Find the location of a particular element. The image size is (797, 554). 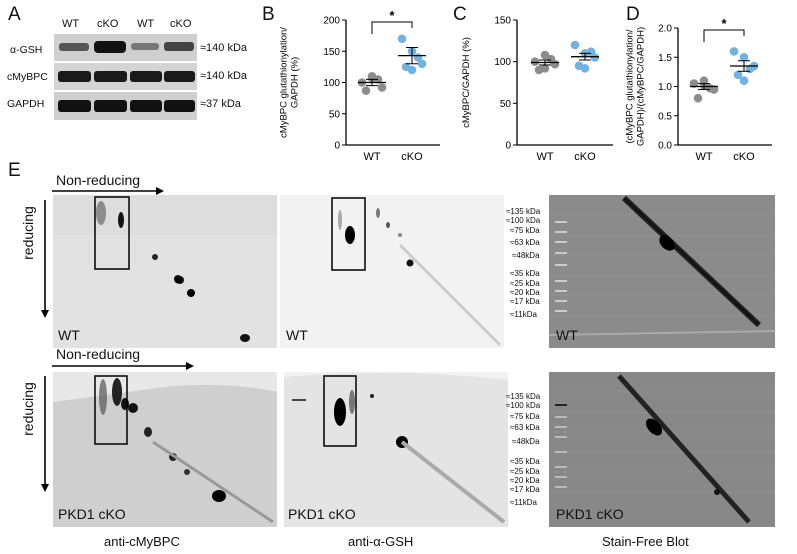

scatter-chart-c: 0 50 100 150 WT cKO cMyBPC/GAPDH (%) is located at coordinates (537, 89).